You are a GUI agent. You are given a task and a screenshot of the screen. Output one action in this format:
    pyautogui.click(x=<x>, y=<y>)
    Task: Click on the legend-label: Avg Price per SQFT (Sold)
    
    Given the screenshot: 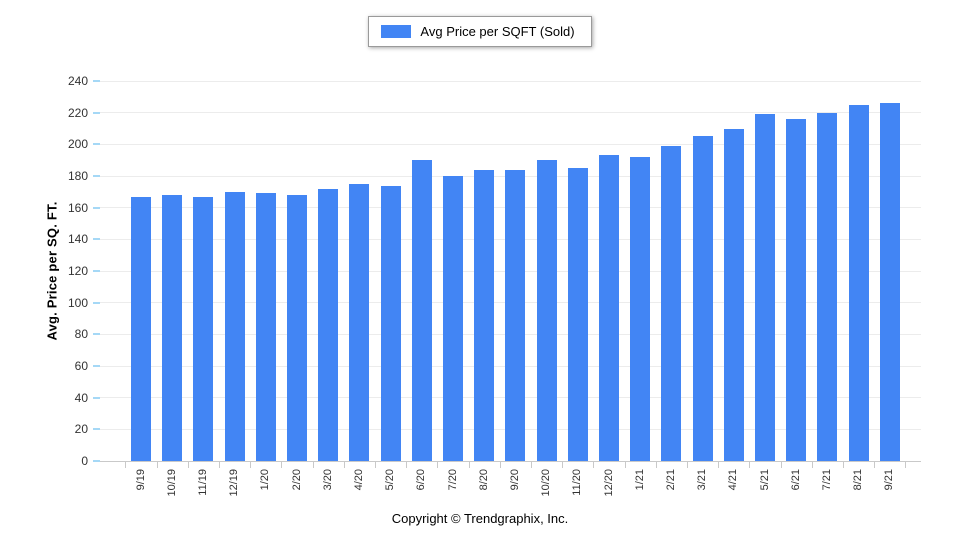 What is the action you would take?
    pyautogui.click(x=497, y=31)
    